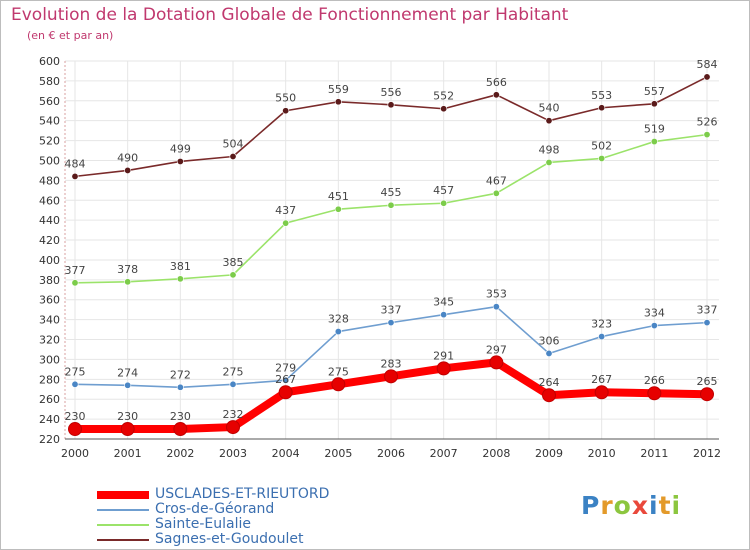 The height and width of the screenshot is (550, 750). What do you see at coordinates (215, 509) in the screenshot?
I see `legend-label-cros: Cros-de-Géorand` at bounding box center [215, 509].